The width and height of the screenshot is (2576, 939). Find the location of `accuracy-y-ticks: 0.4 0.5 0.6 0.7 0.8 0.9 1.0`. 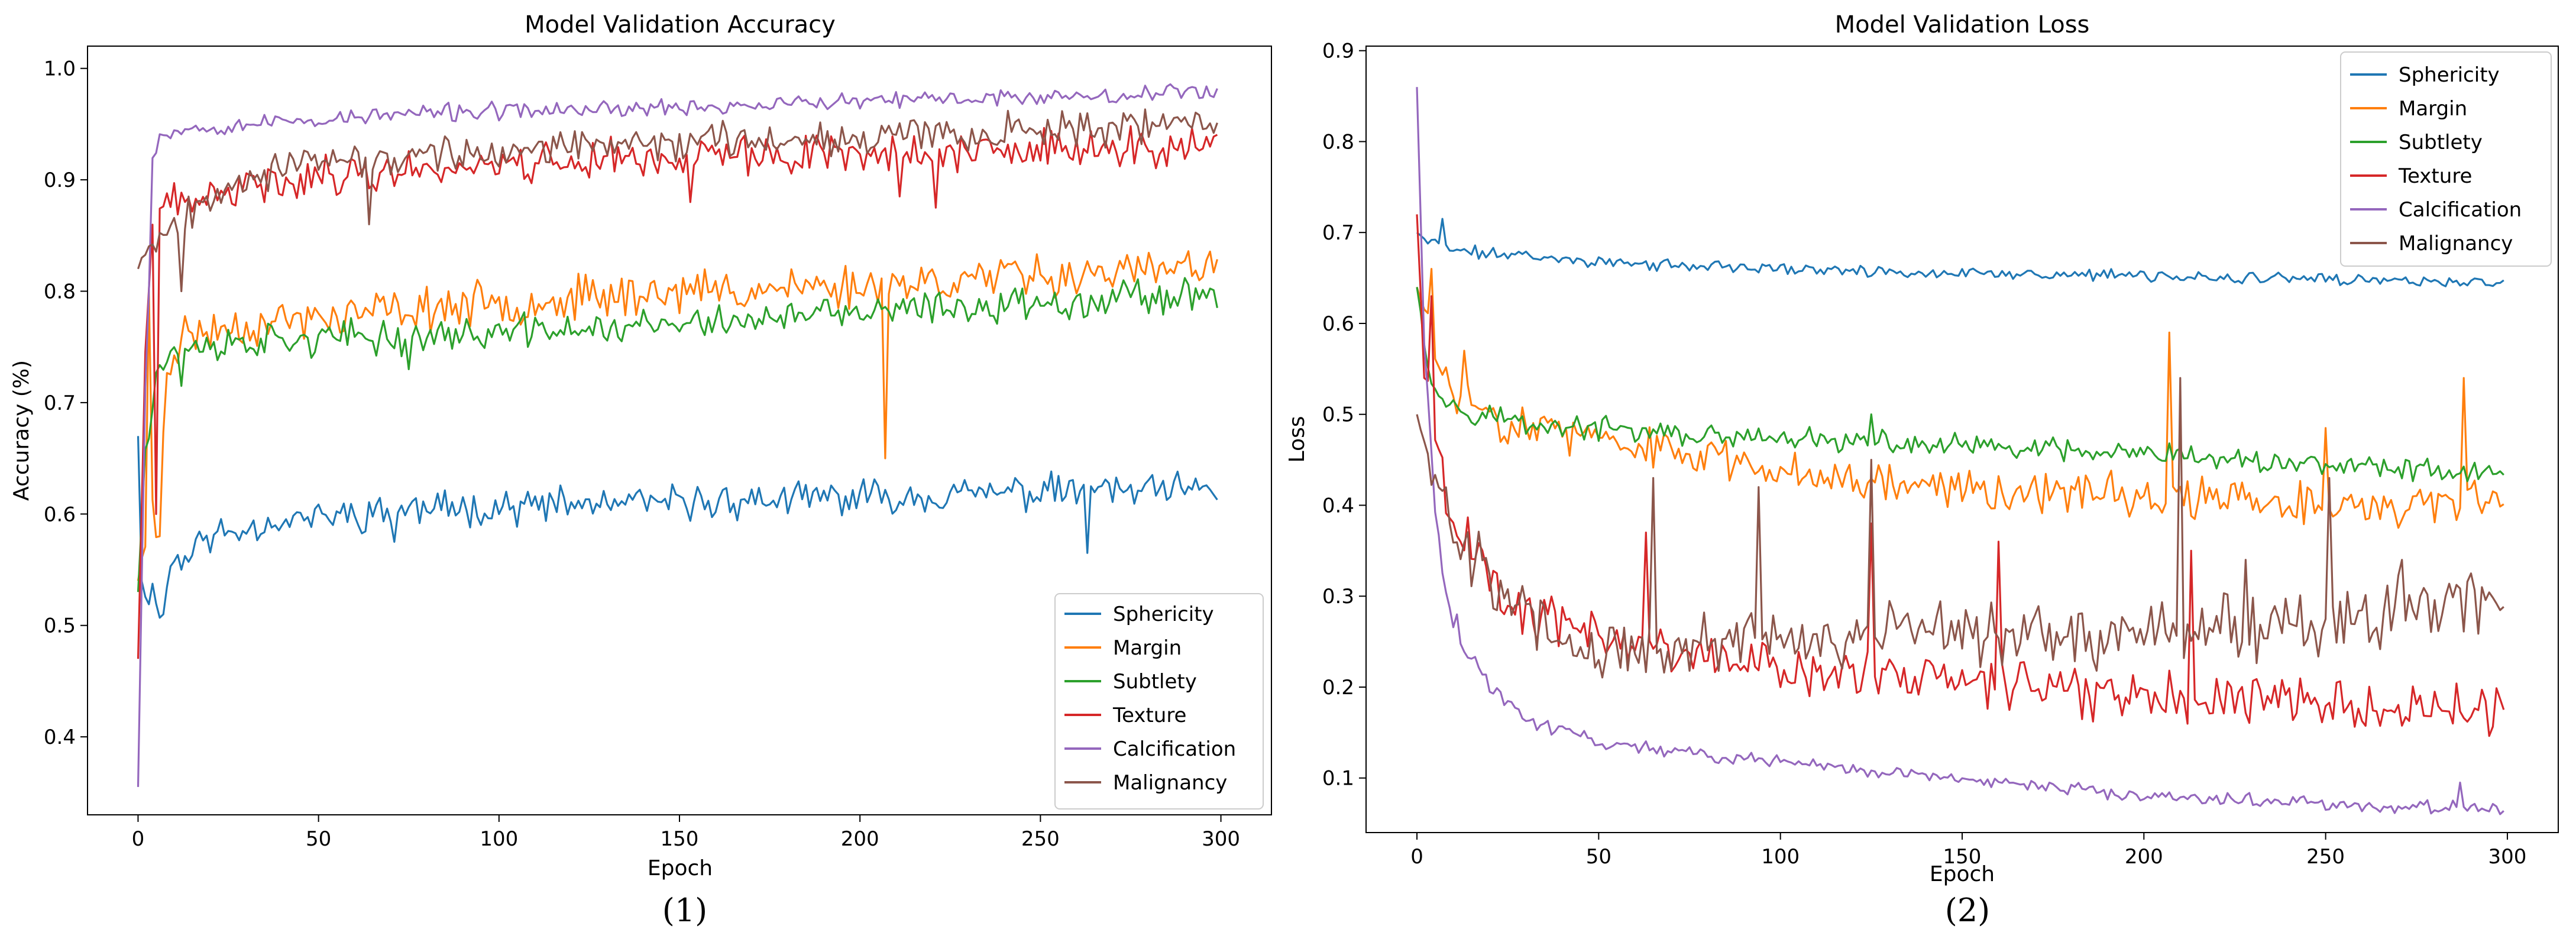

accuracy-y-ticks: 0.4 0.5 0.6 0.7 0.8 0.9 1.0 is located at coordinates (66, 403).